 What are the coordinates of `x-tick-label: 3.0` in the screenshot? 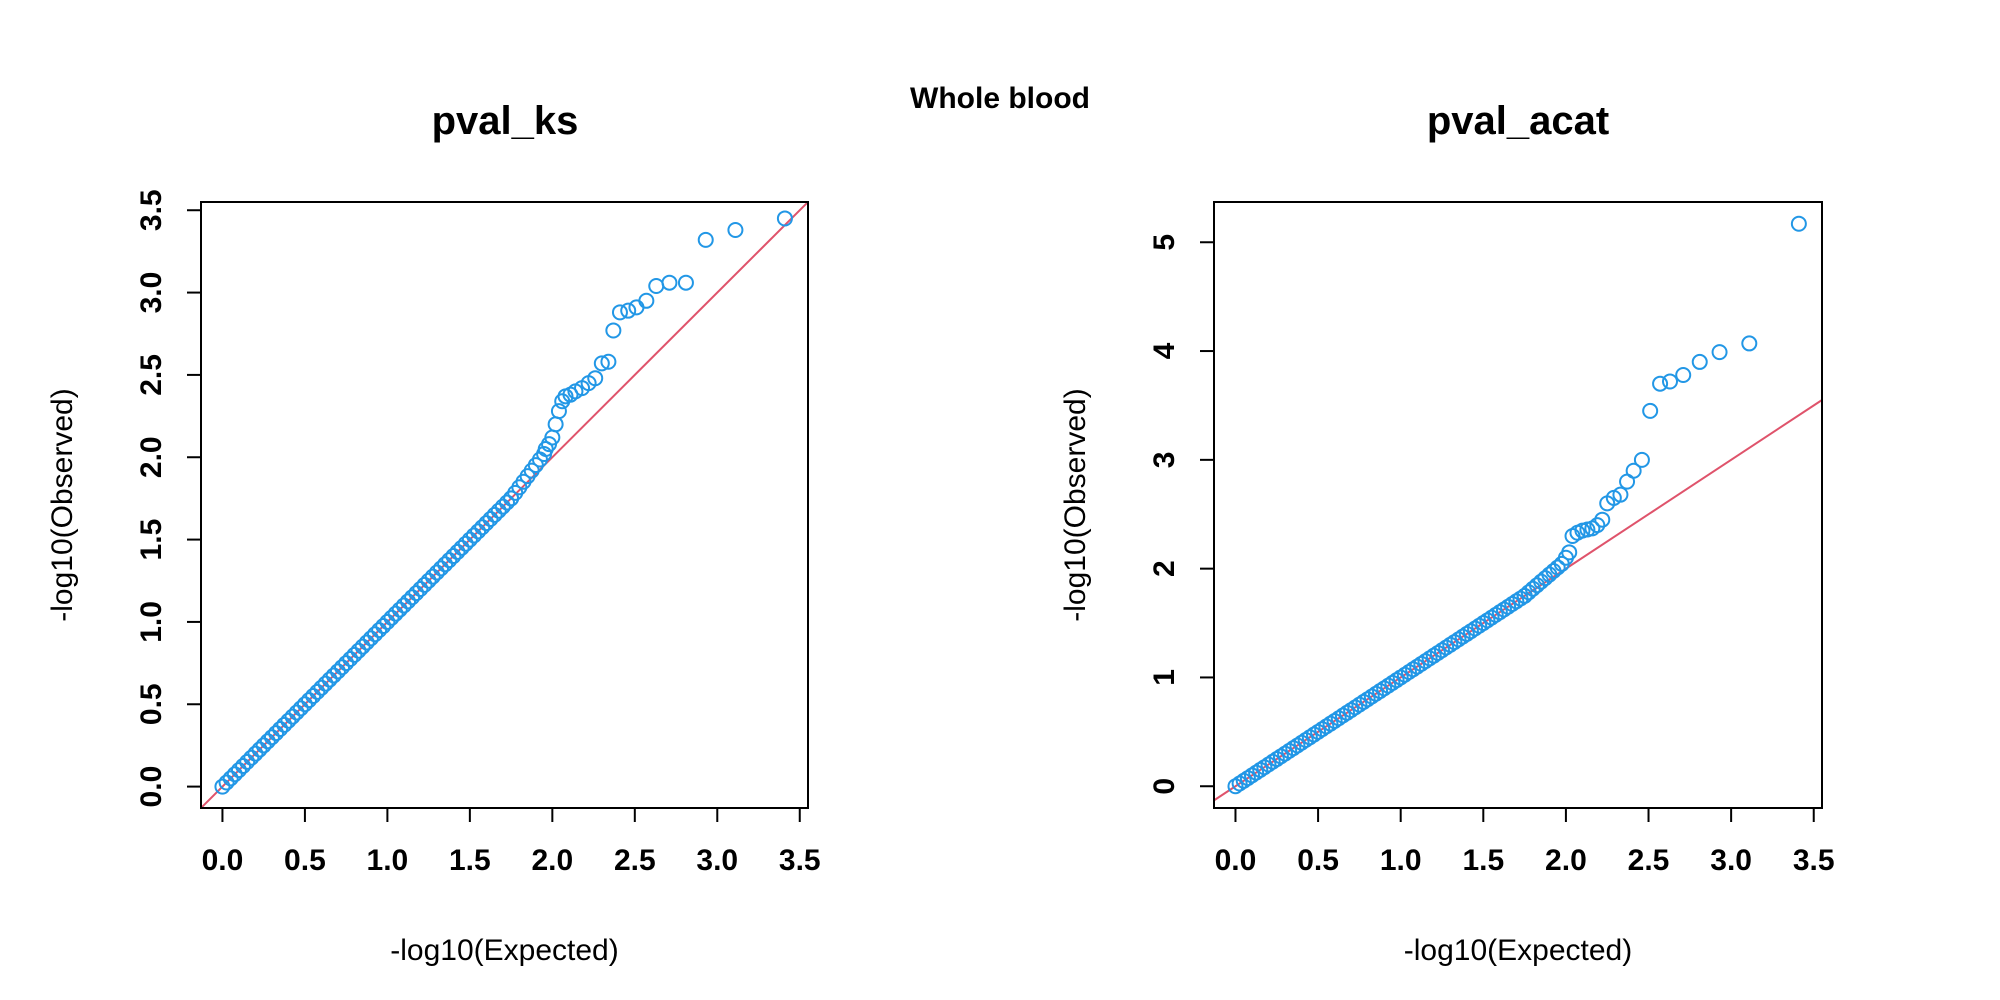 It's located at (717, 860).